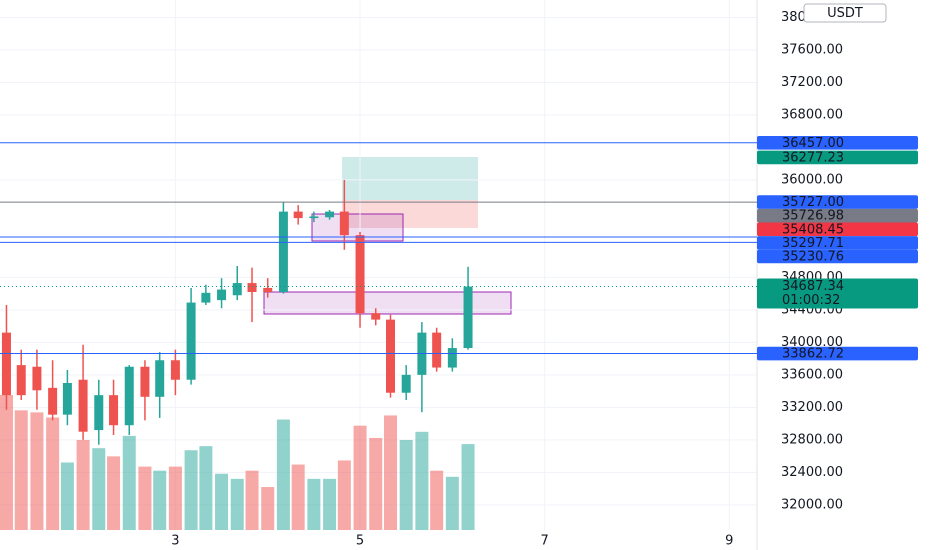 The height and width of the screenshot is (550, 932). What do you see at coordinates (729, 541) in the screenshot?
I see `x-tick-label: 9` at bounding box center [729, 541].